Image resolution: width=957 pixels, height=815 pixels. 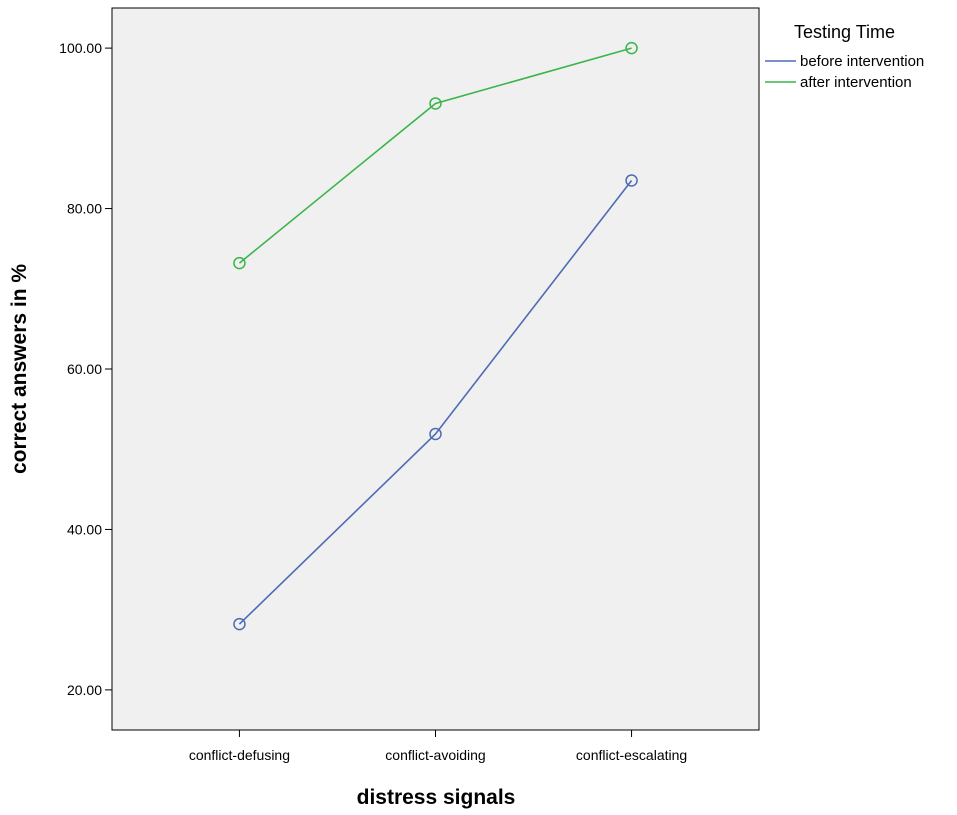 What do you see at coordinates (631, 755) in the screenshot?
I see `x-tick-label: conflict-escalating` at bounding box center [631, 755].